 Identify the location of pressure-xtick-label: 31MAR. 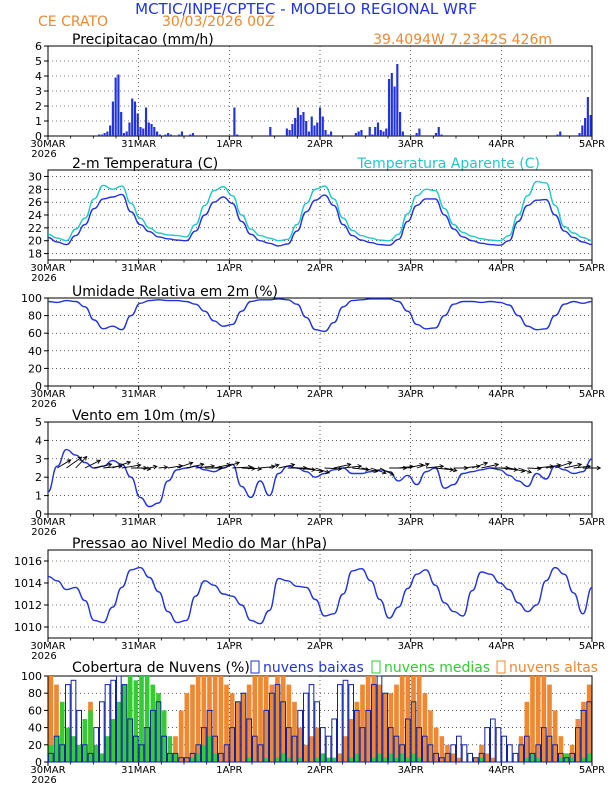
(138, 646).